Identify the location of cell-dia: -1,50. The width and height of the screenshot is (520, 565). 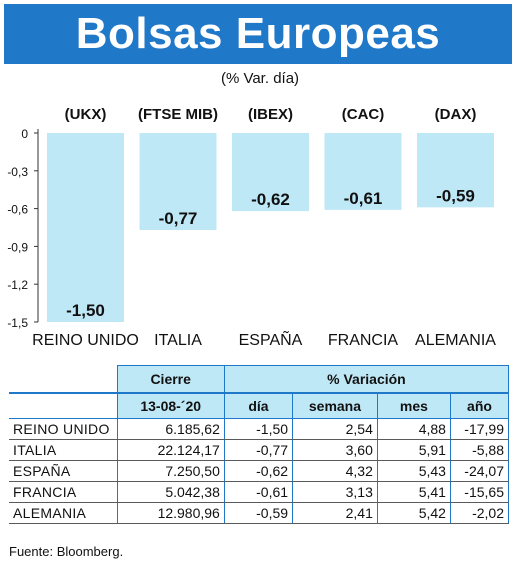
(258, 429).